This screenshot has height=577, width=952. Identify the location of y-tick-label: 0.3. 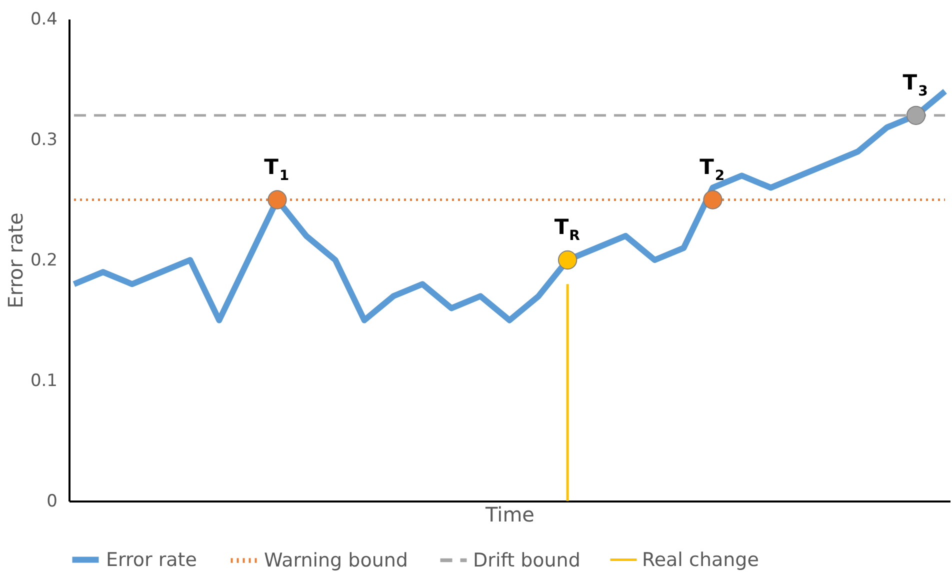
(44, 140).